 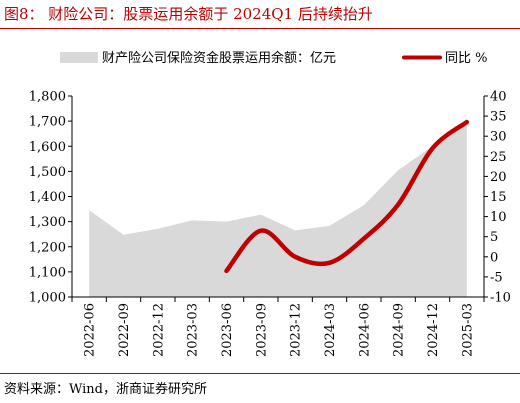 What do you see at coordinates (498, 117) in the screenshot?
I see `right-tick-label: 35` at bounding box center [498, 117].